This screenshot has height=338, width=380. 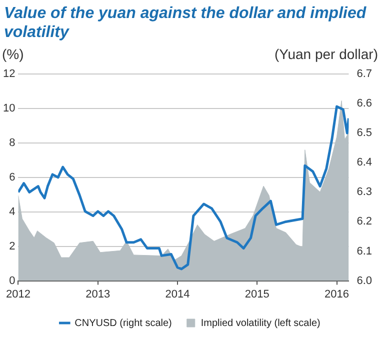 I want to click on y-axis-title: (%), so click(x=13, y=54).